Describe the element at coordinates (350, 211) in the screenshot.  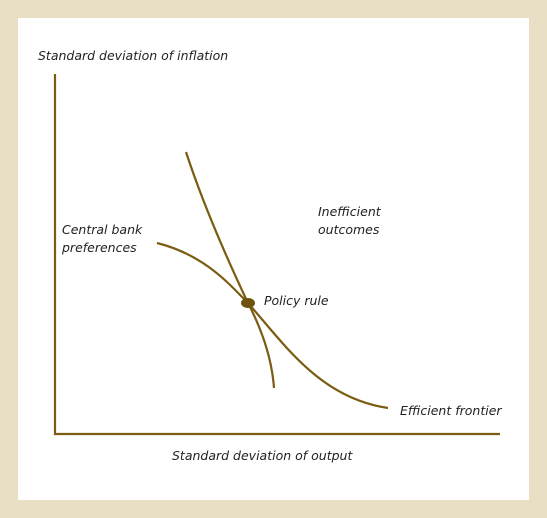
I see `region-label: Inefficient` at that location.